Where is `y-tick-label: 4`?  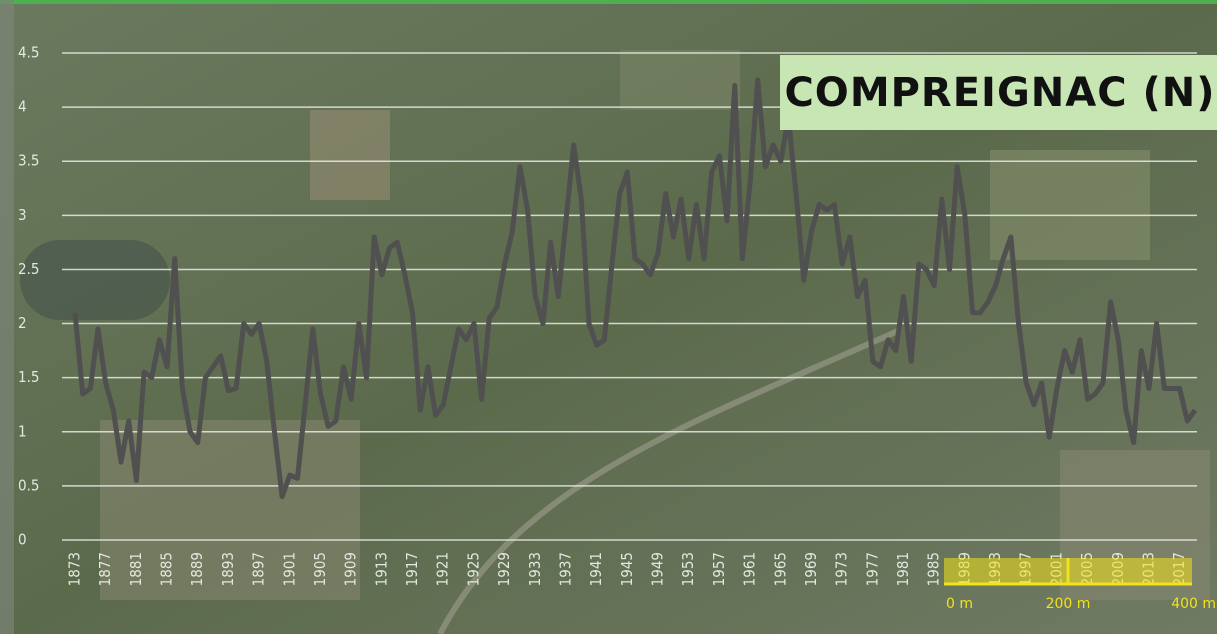
y-tick-label: 4 is located at coordinates (22, 107).